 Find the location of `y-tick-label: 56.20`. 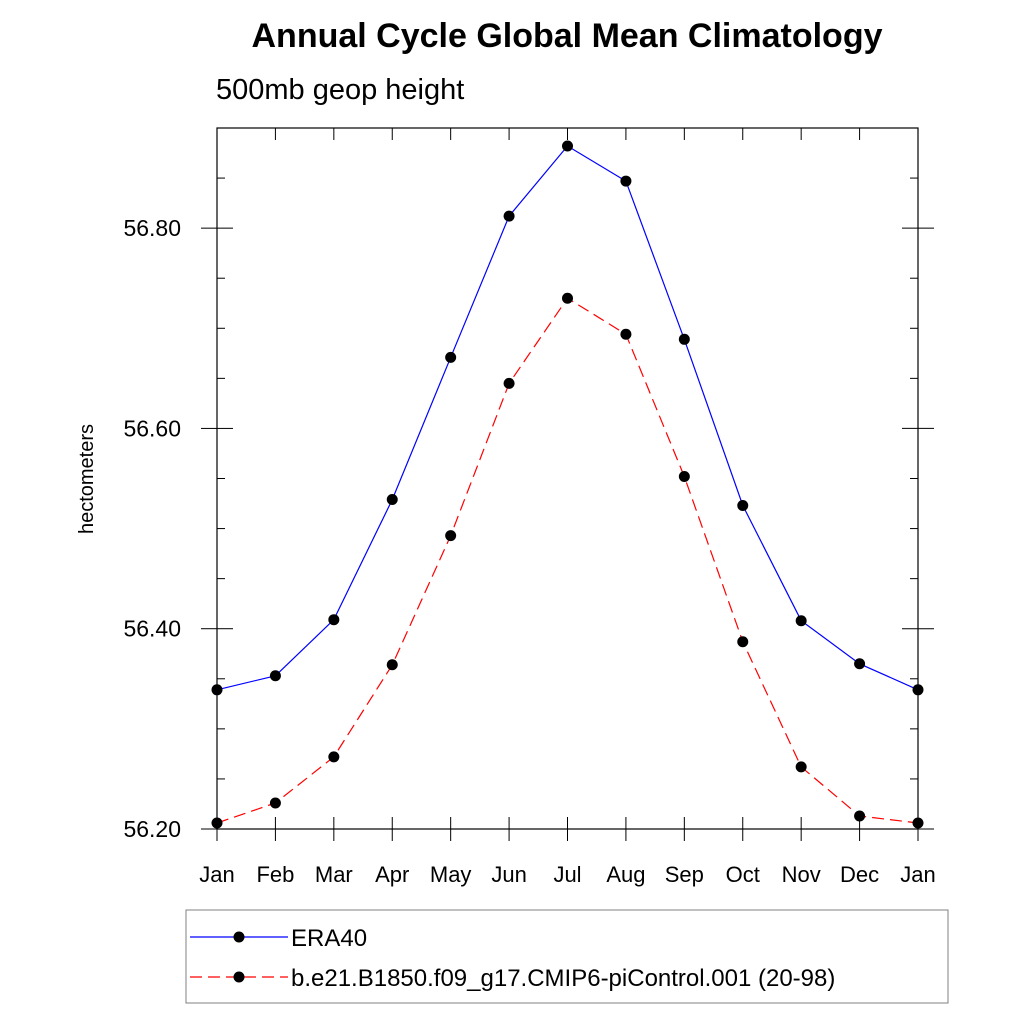

y-tick-label: 56.20 is located at coordinates (152, 829).